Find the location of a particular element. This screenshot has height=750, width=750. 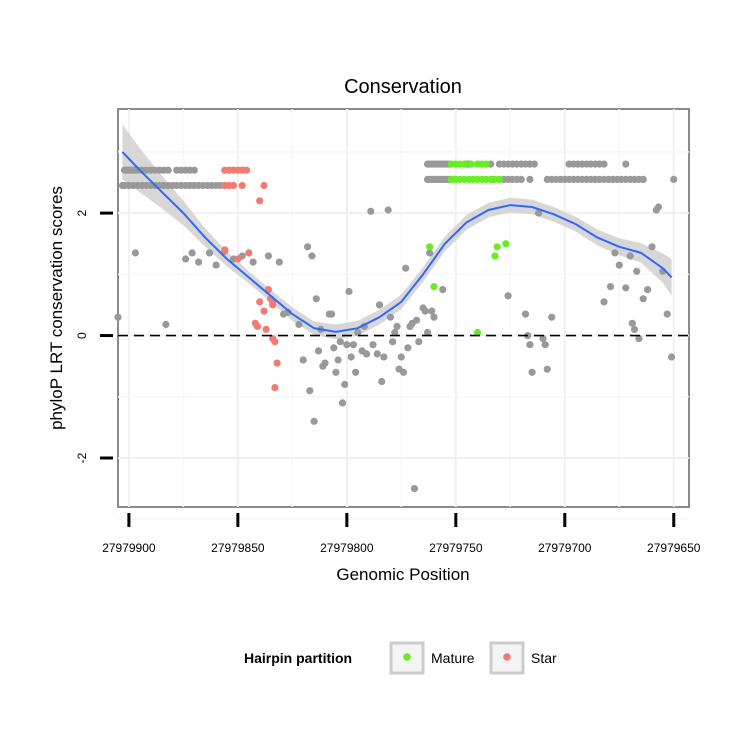

x-axis-label: Genomic Position is located at coordinates (402, 574).